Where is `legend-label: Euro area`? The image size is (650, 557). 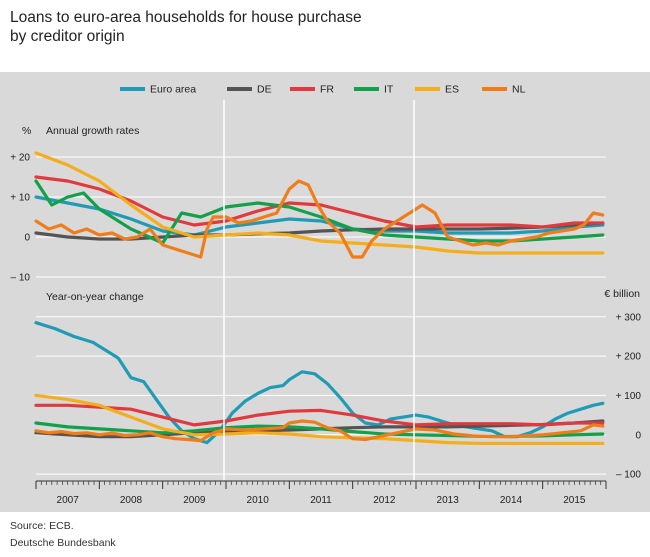 legend-label: Euro area is located at coordinates (173, 90).